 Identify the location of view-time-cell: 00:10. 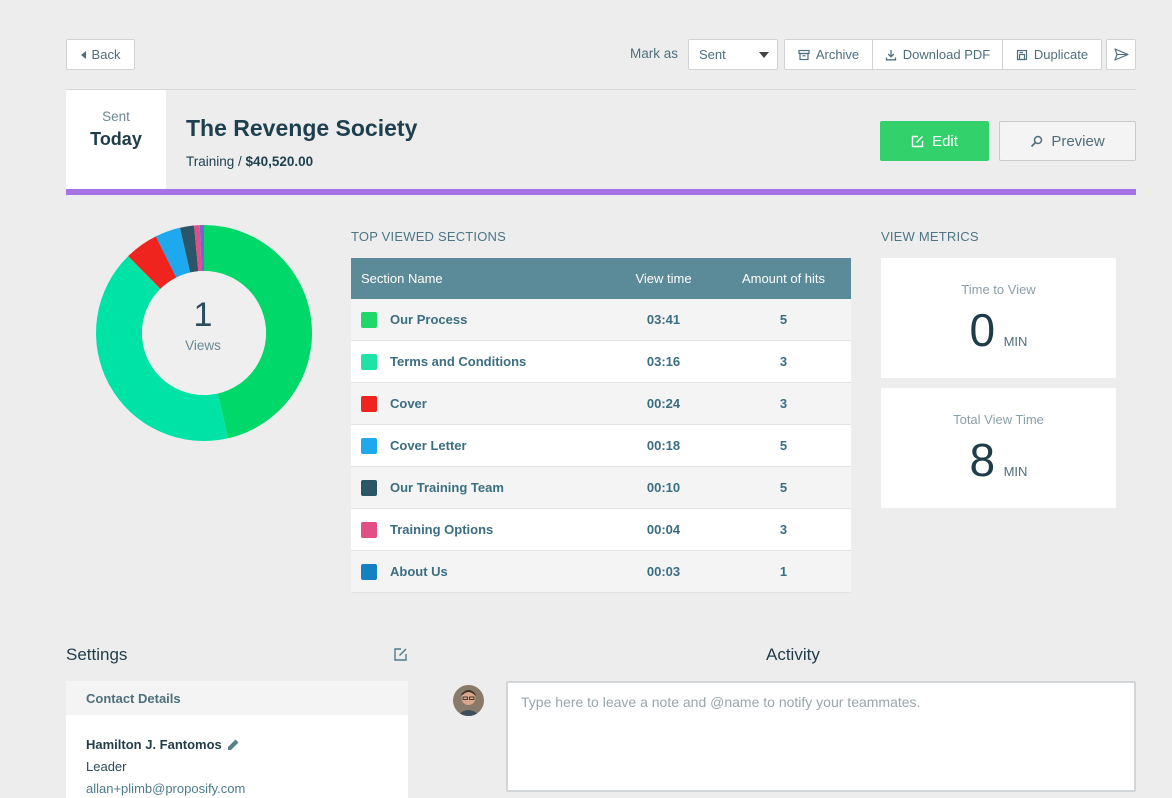
(663, 487).